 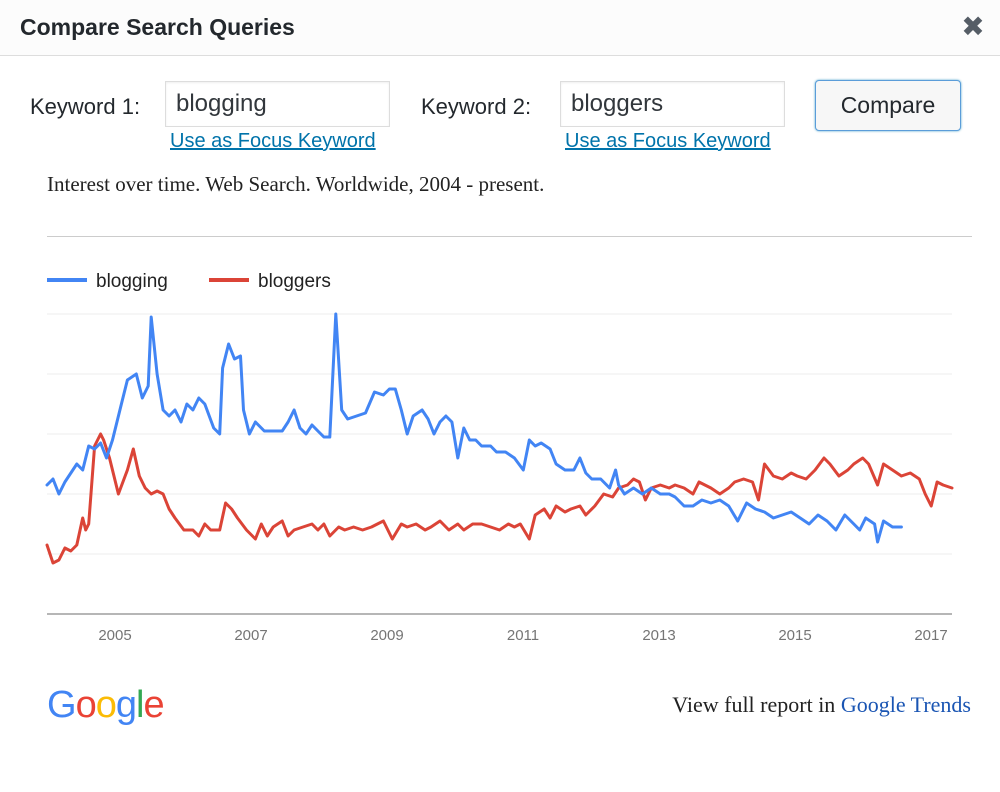 What do you see at coordinates (905, 704) in the screenshot?
I see `google-trends-link: Google Trends` at bounding box center [905, 704].